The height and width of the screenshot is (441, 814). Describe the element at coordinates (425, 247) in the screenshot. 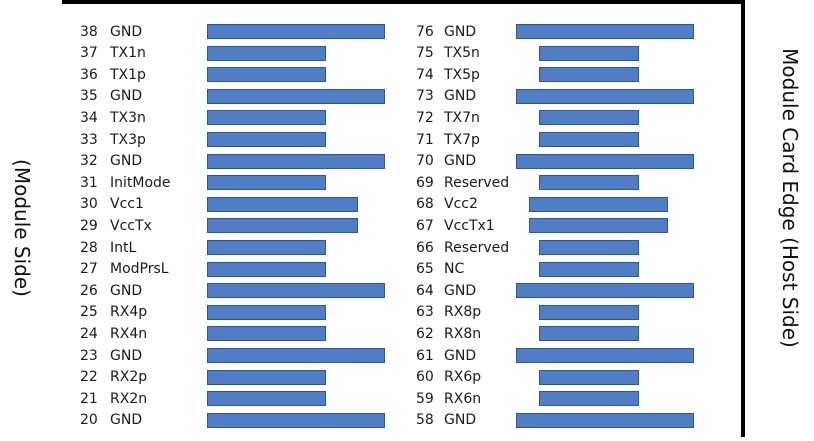

I see `pin-number: 66` at that location.